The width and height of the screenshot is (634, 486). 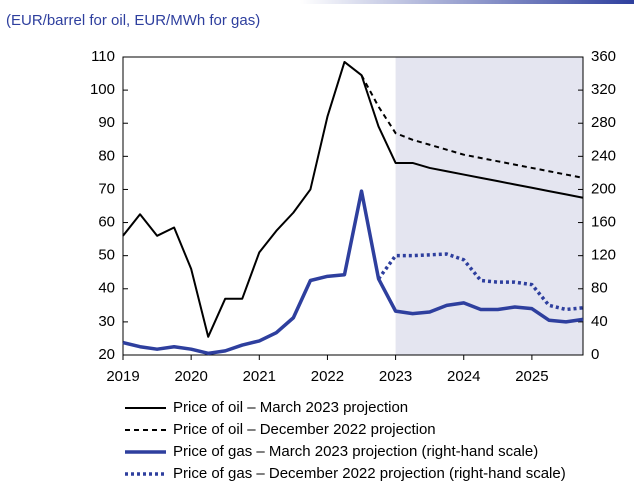 What do you see at coordinates (259, 376) in the screenshot?
I see `x-tick-label: 2021` at bounding box center [259, 376].